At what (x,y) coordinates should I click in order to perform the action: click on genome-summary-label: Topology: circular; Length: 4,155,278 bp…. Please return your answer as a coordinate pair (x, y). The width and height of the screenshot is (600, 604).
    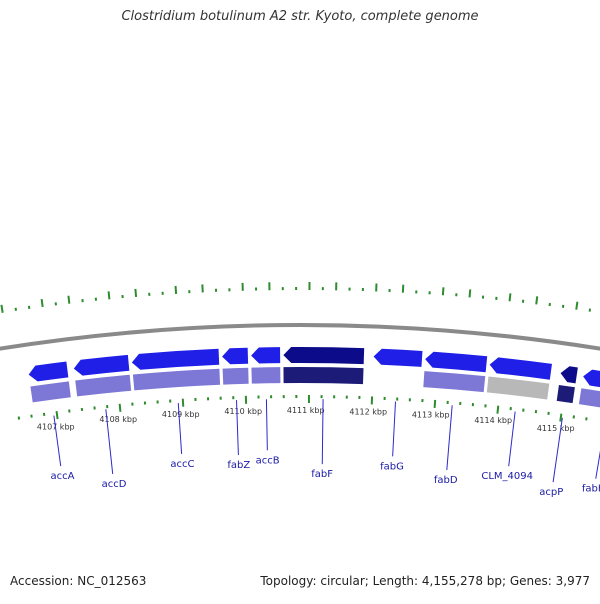
    Looking at the image, I should click on (425, 581).